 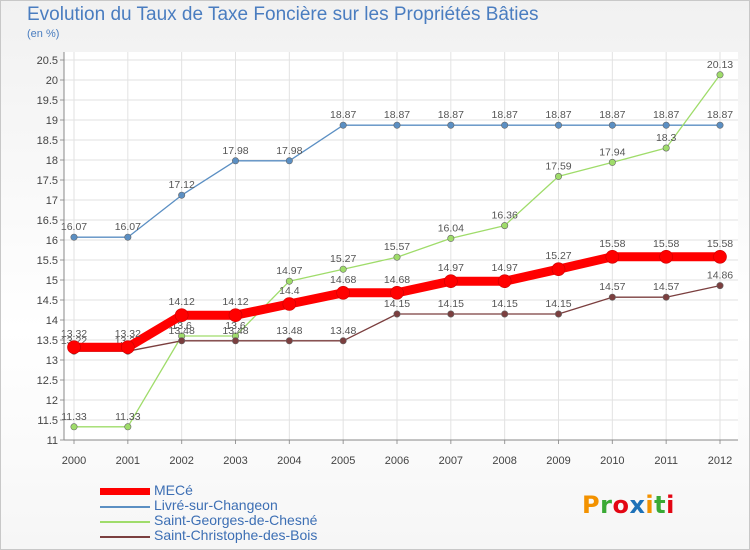 I want to click on logo-letter: i, so click(x=650, y=505).